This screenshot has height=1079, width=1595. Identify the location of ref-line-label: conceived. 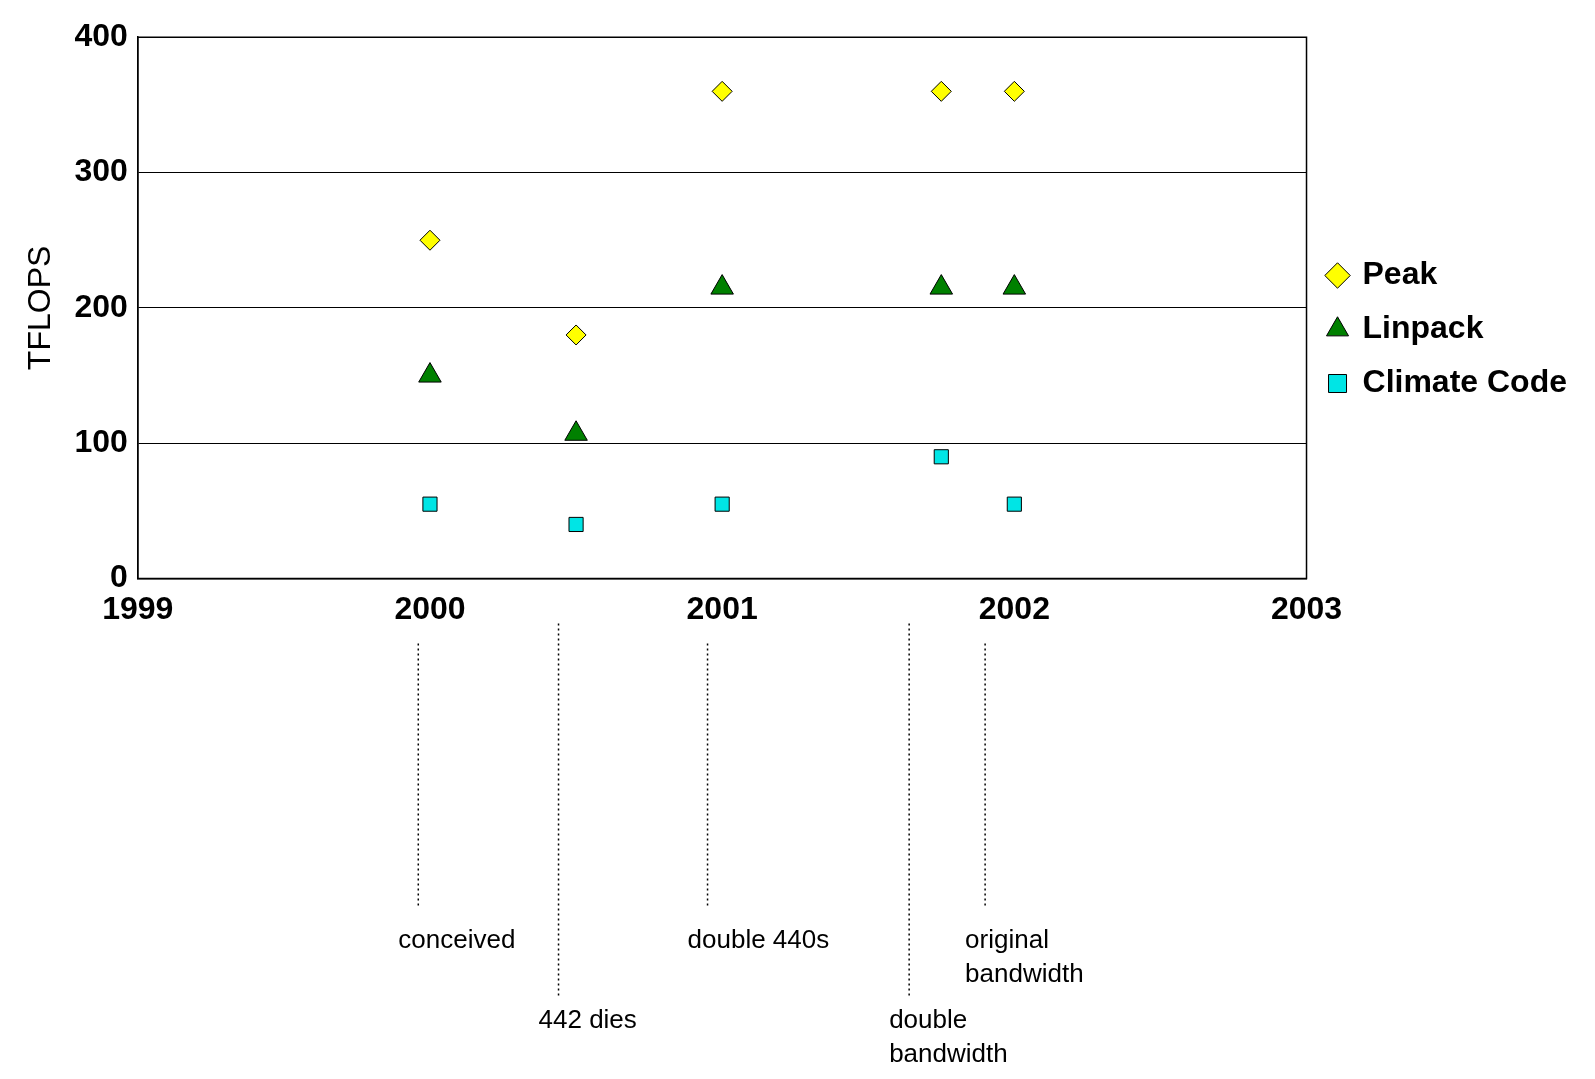
(457, 939).